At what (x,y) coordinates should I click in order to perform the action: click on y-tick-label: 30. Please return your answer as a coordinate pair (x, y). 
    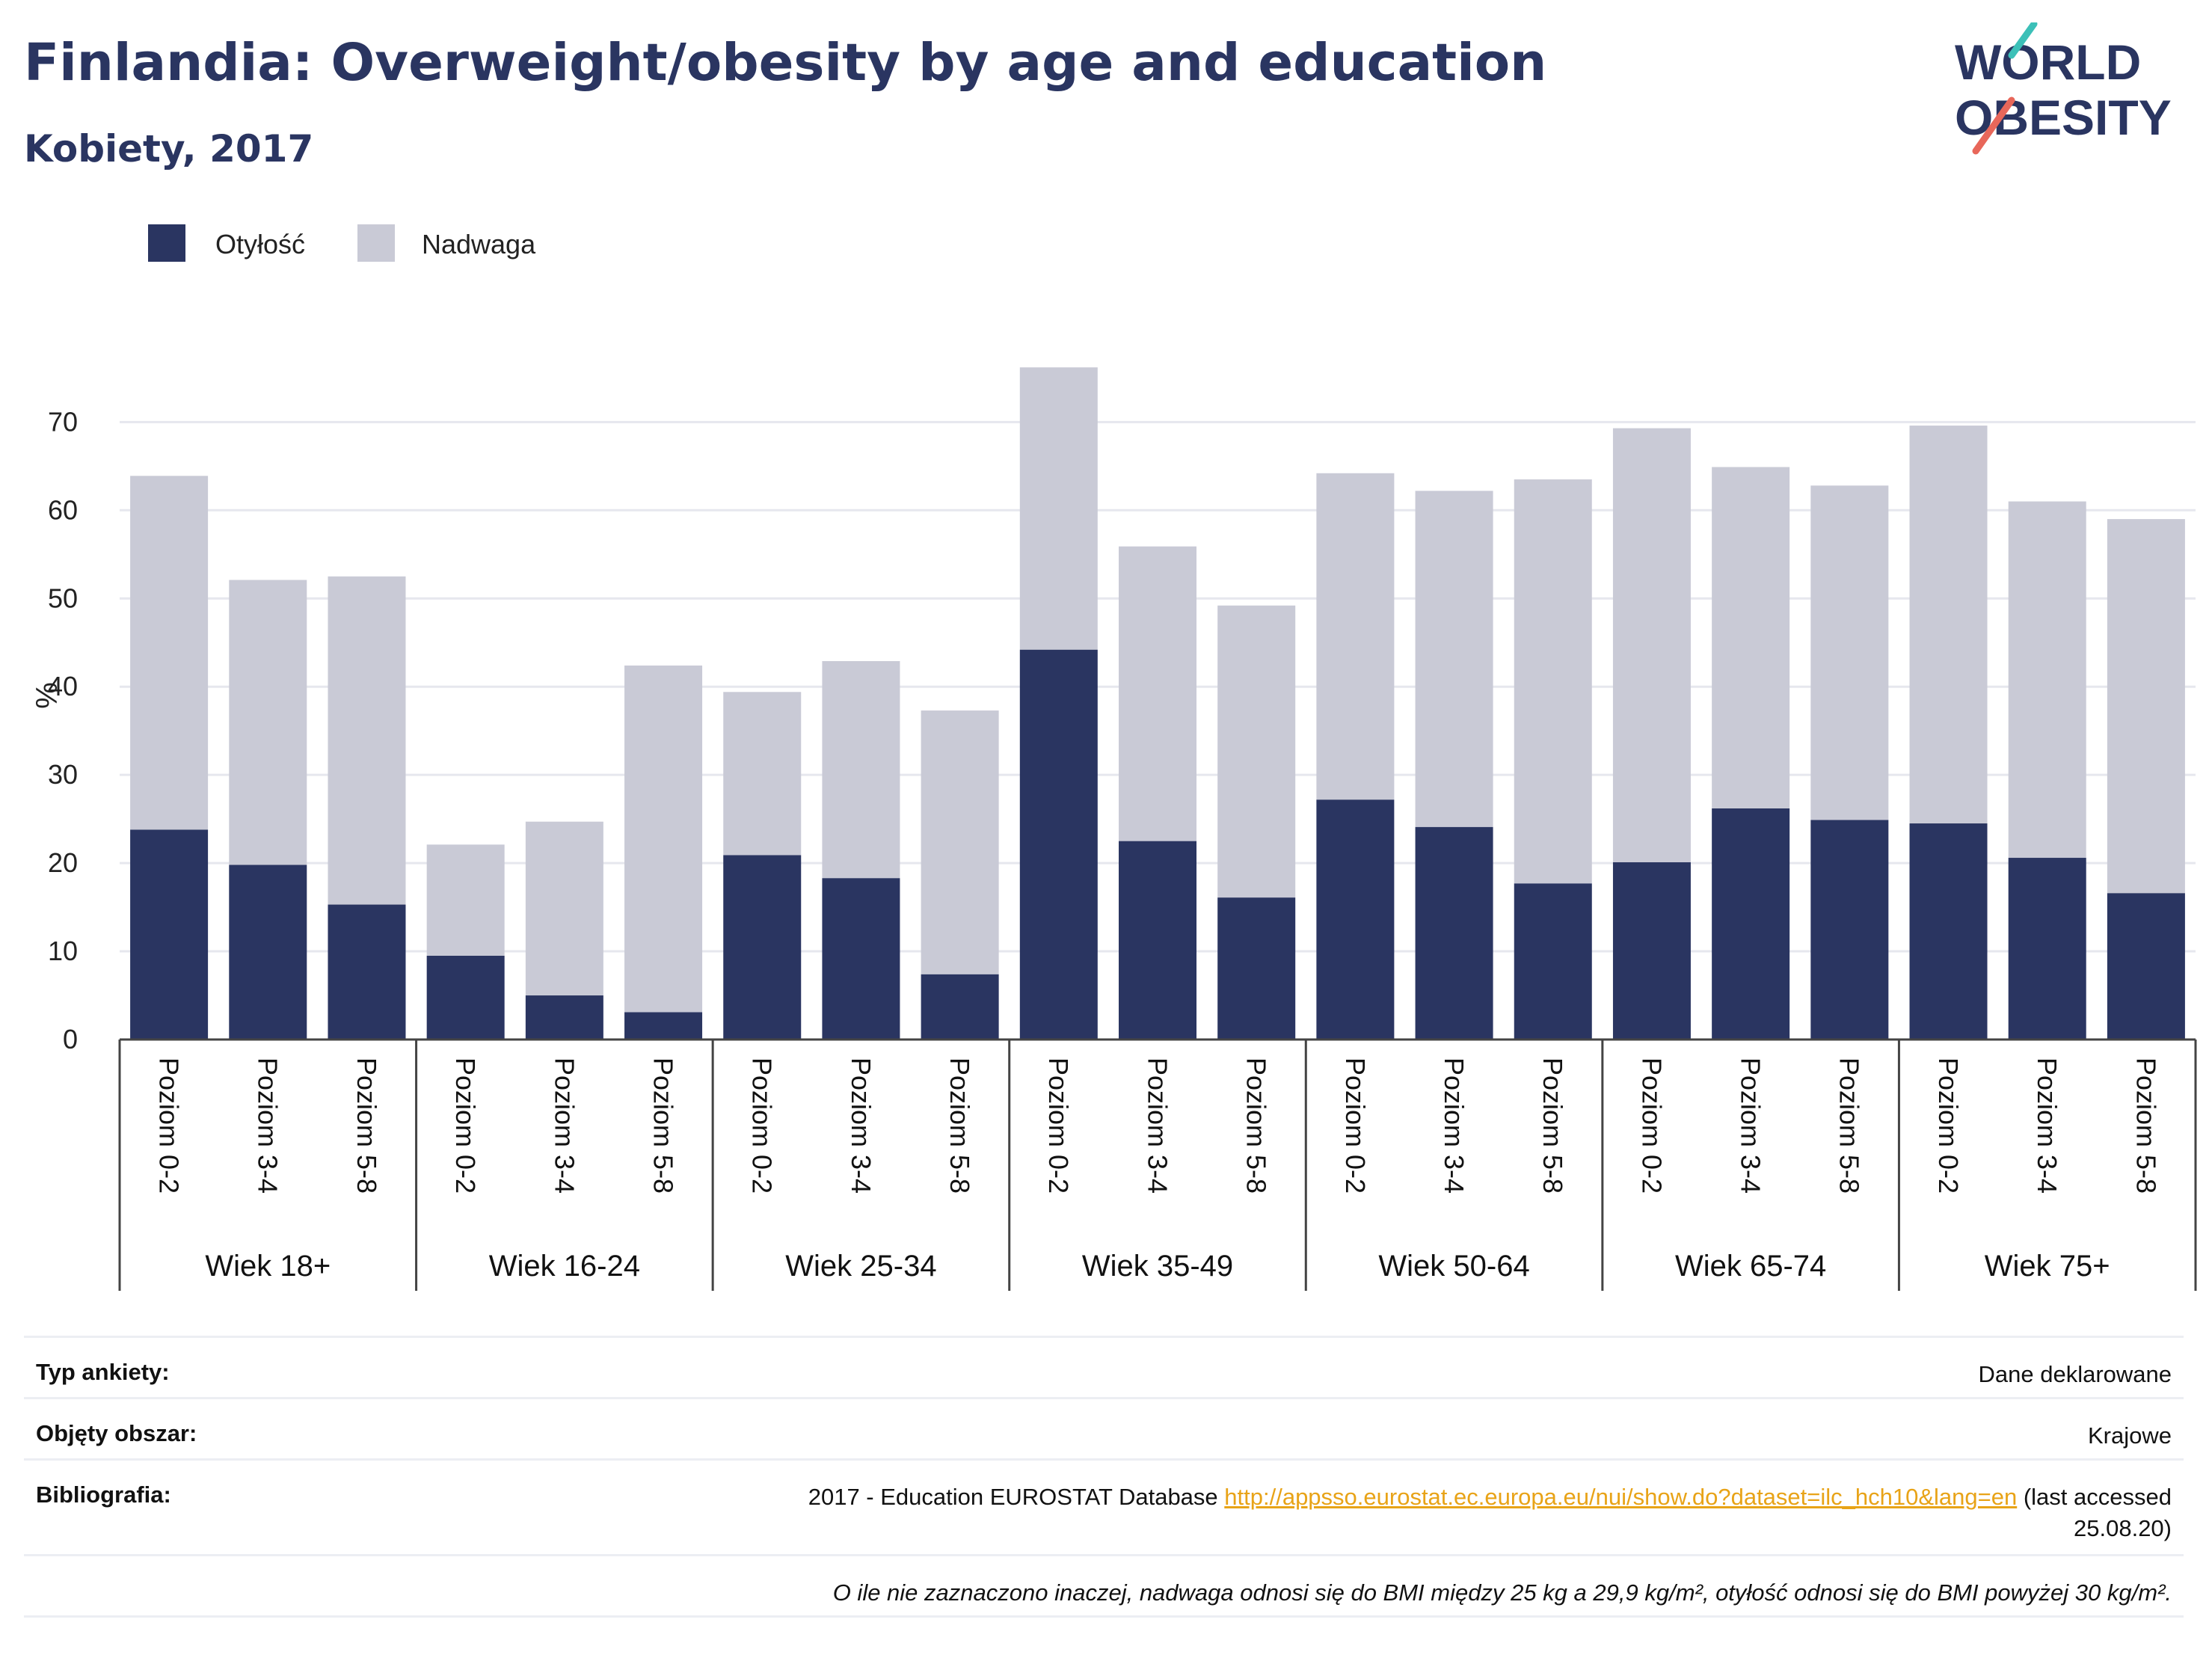
    Looking at the image, I should click on (63, 774).